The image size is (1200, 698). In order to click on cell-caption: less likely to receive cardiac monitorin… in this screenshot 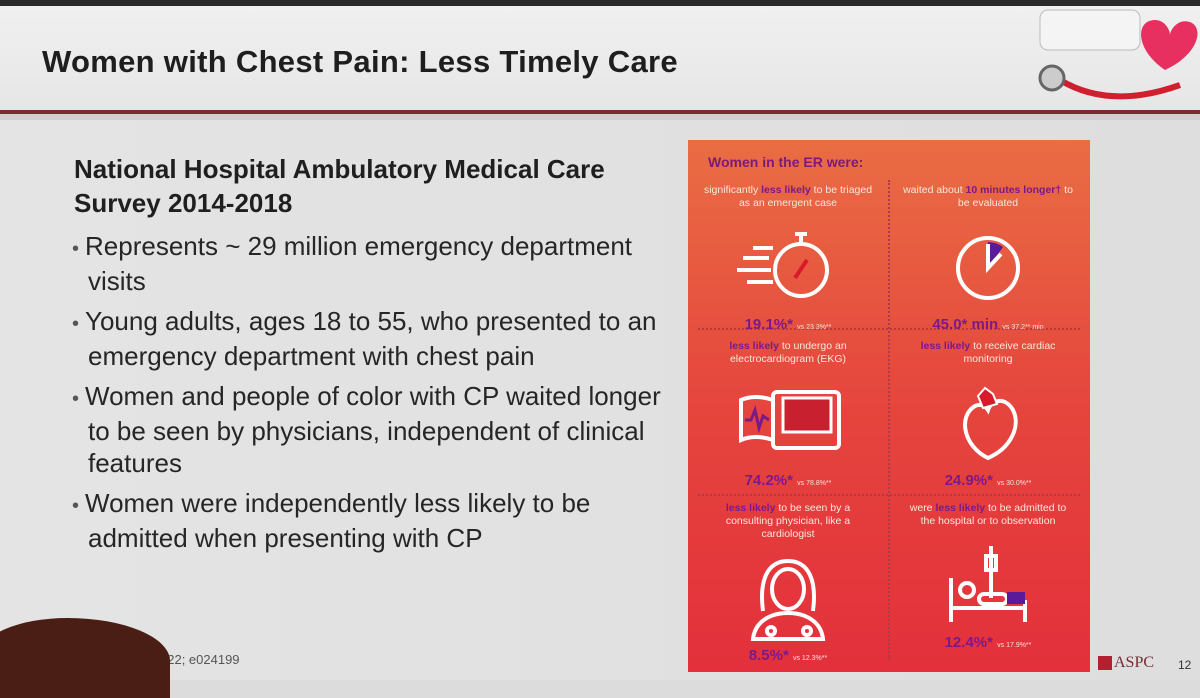, I will do `click(988, 352)`.